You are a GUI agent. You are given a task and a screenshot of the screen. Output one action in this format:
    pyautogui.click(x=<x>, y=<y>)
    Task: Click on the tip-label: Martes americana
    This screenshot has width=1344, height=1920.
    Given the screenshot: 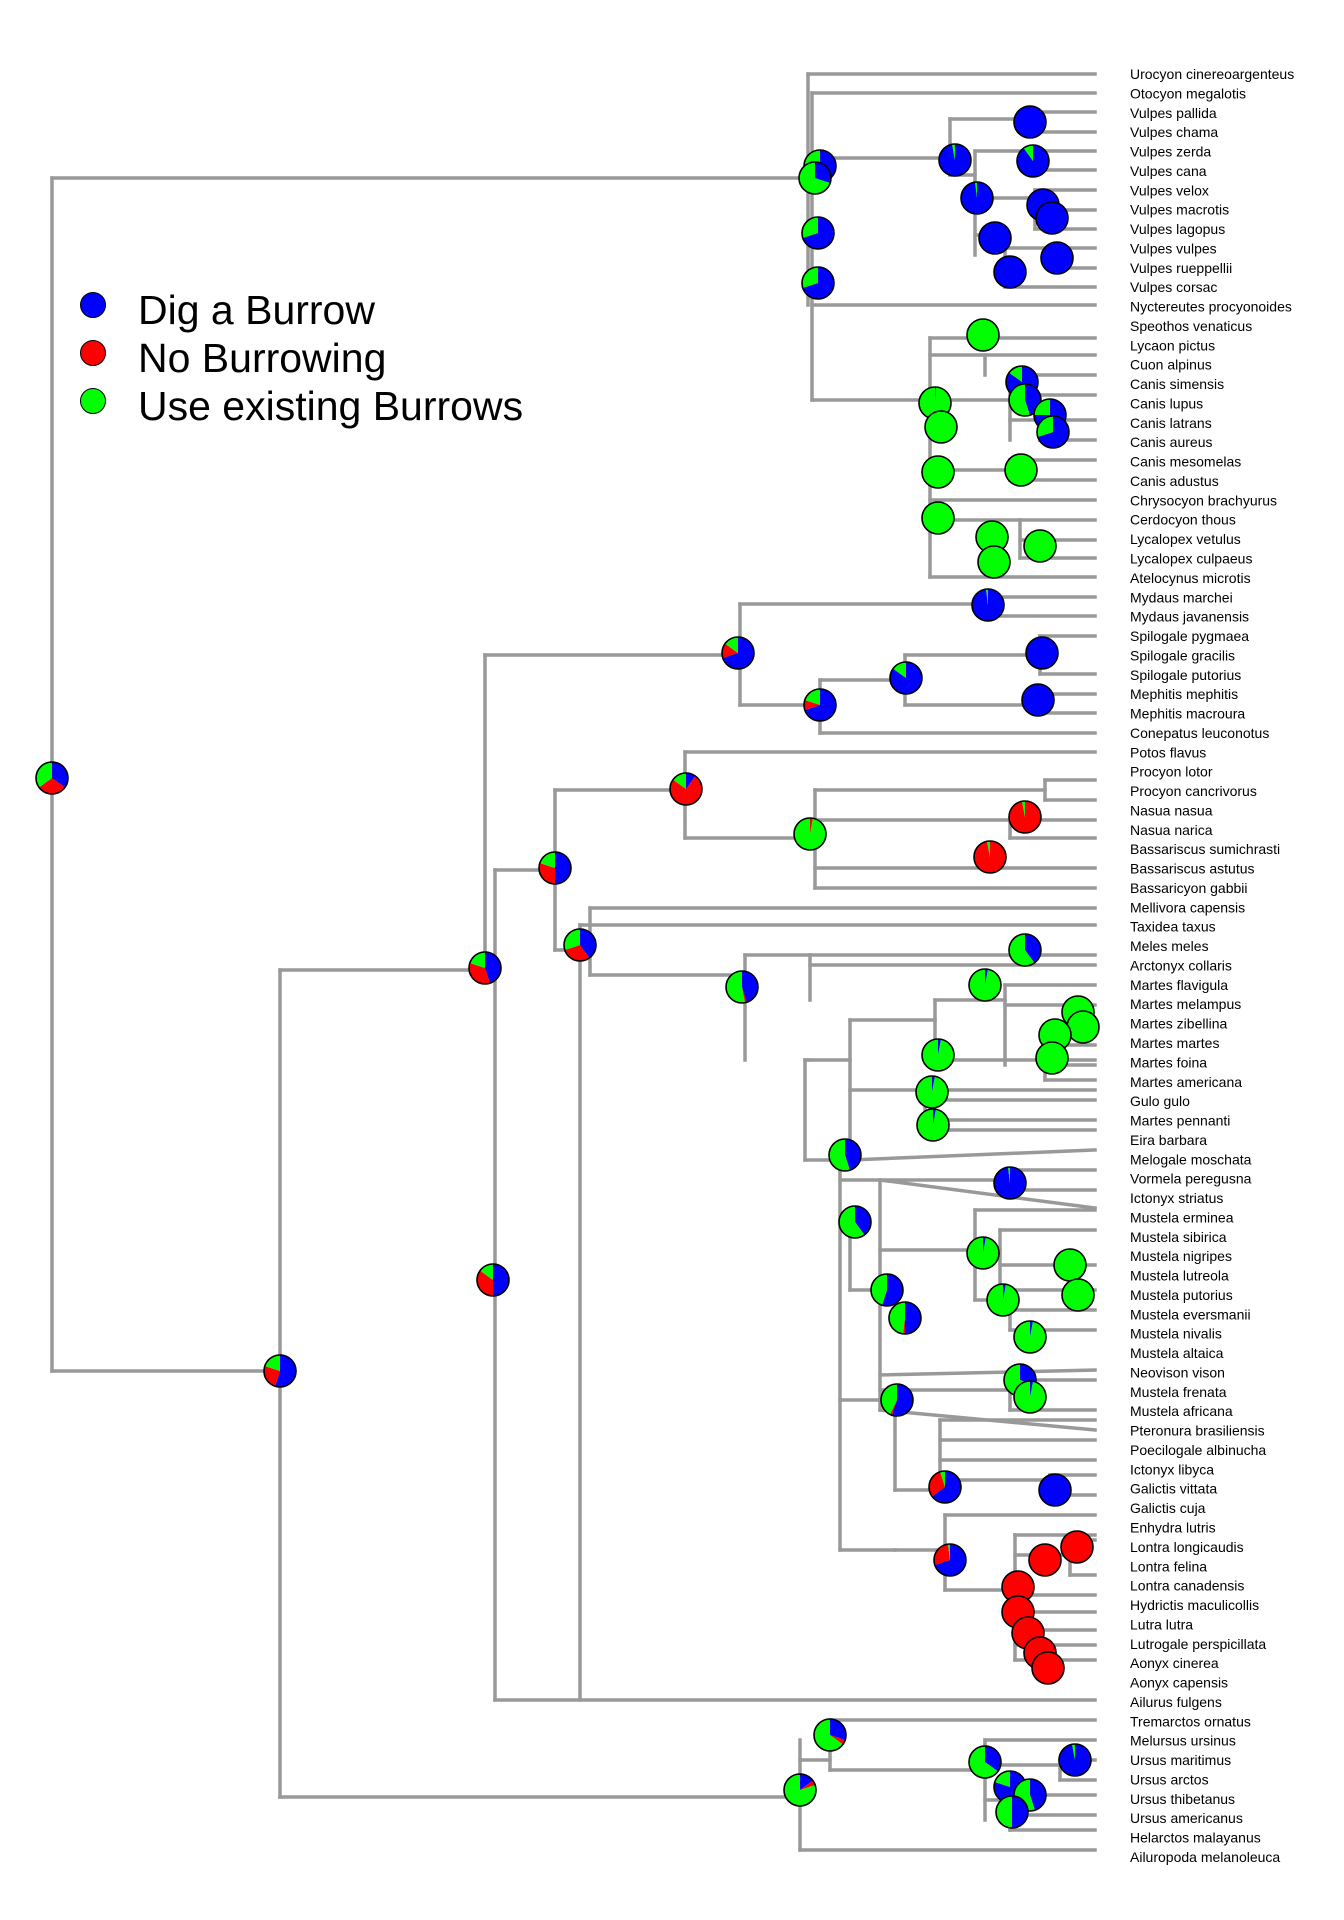 What is the action you would take?
    pyautogui.click(x=1186, y=1082)
    